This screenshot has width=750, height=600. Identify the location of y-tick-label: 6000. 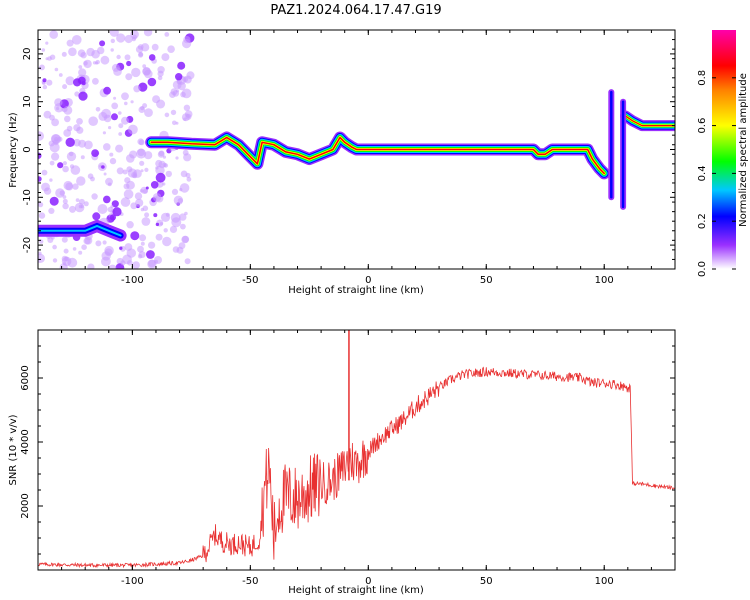
(25, 377).